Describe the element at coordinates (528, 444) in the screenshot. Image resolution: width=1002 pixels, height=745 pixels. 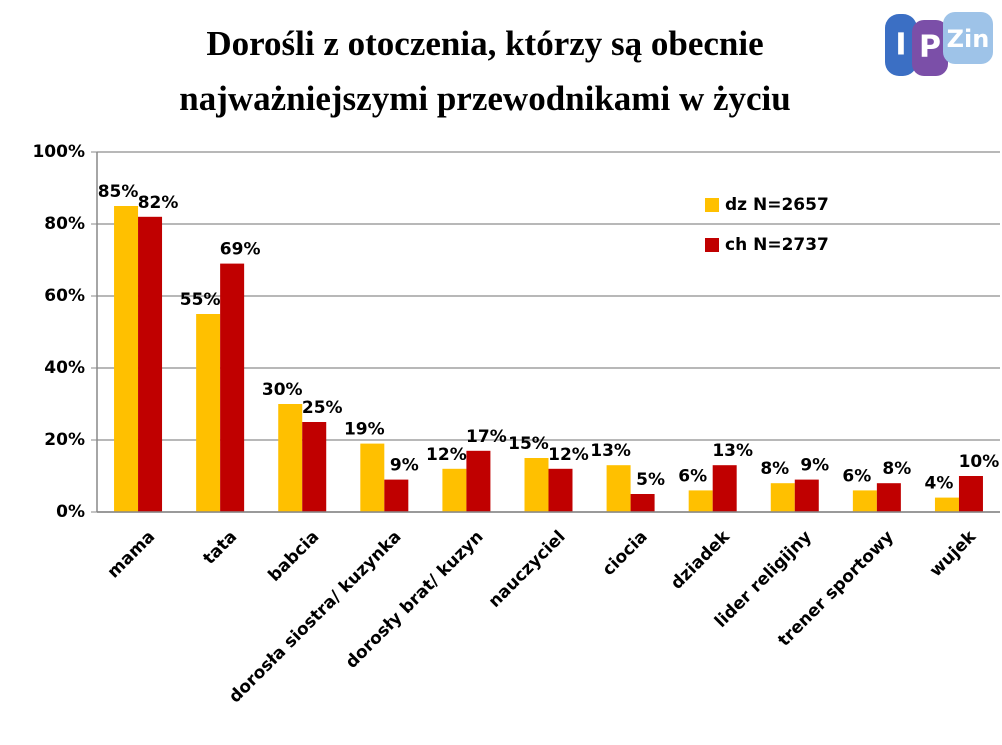
I see `data-label: 15%` at that location.